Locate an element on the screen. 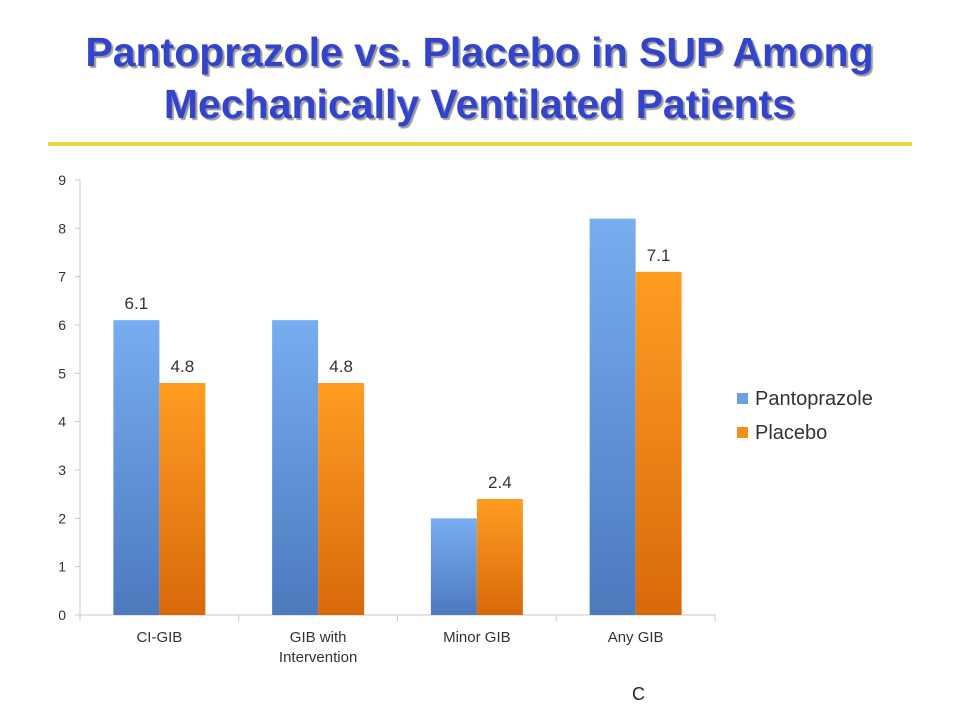 Image resolution: width=959 pixels, height=719 pixels. x-tick-label: GIB with is located at coordinates (318, 637).